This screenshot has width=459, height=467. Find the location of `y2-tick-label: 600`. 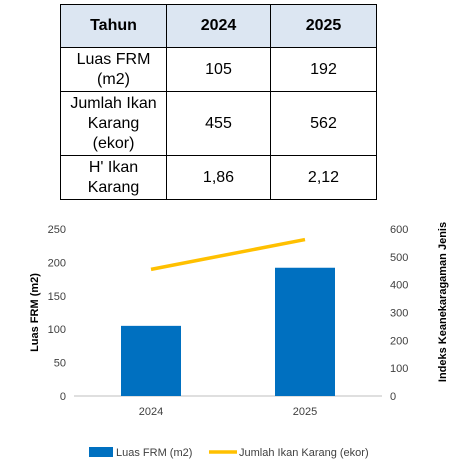

y2-tick-label: 600 is located at coordinates (399, 230).